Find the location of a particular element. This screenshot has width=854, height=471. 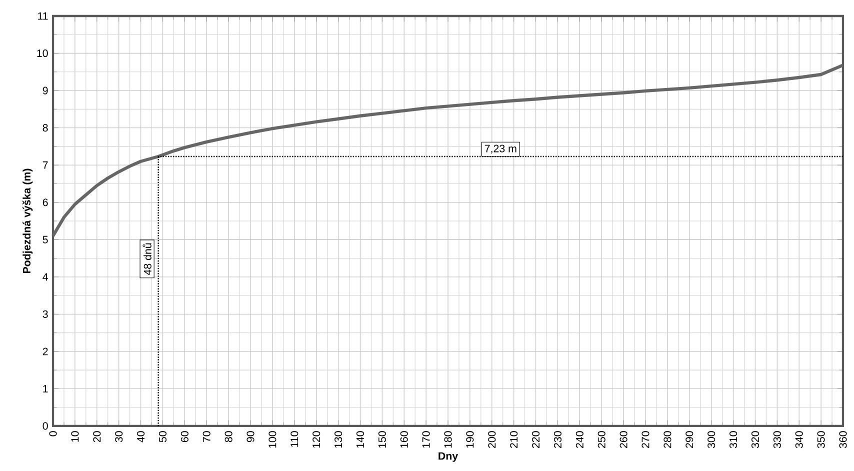

x-axis-title: Dny is located at coordinates (448, 457).